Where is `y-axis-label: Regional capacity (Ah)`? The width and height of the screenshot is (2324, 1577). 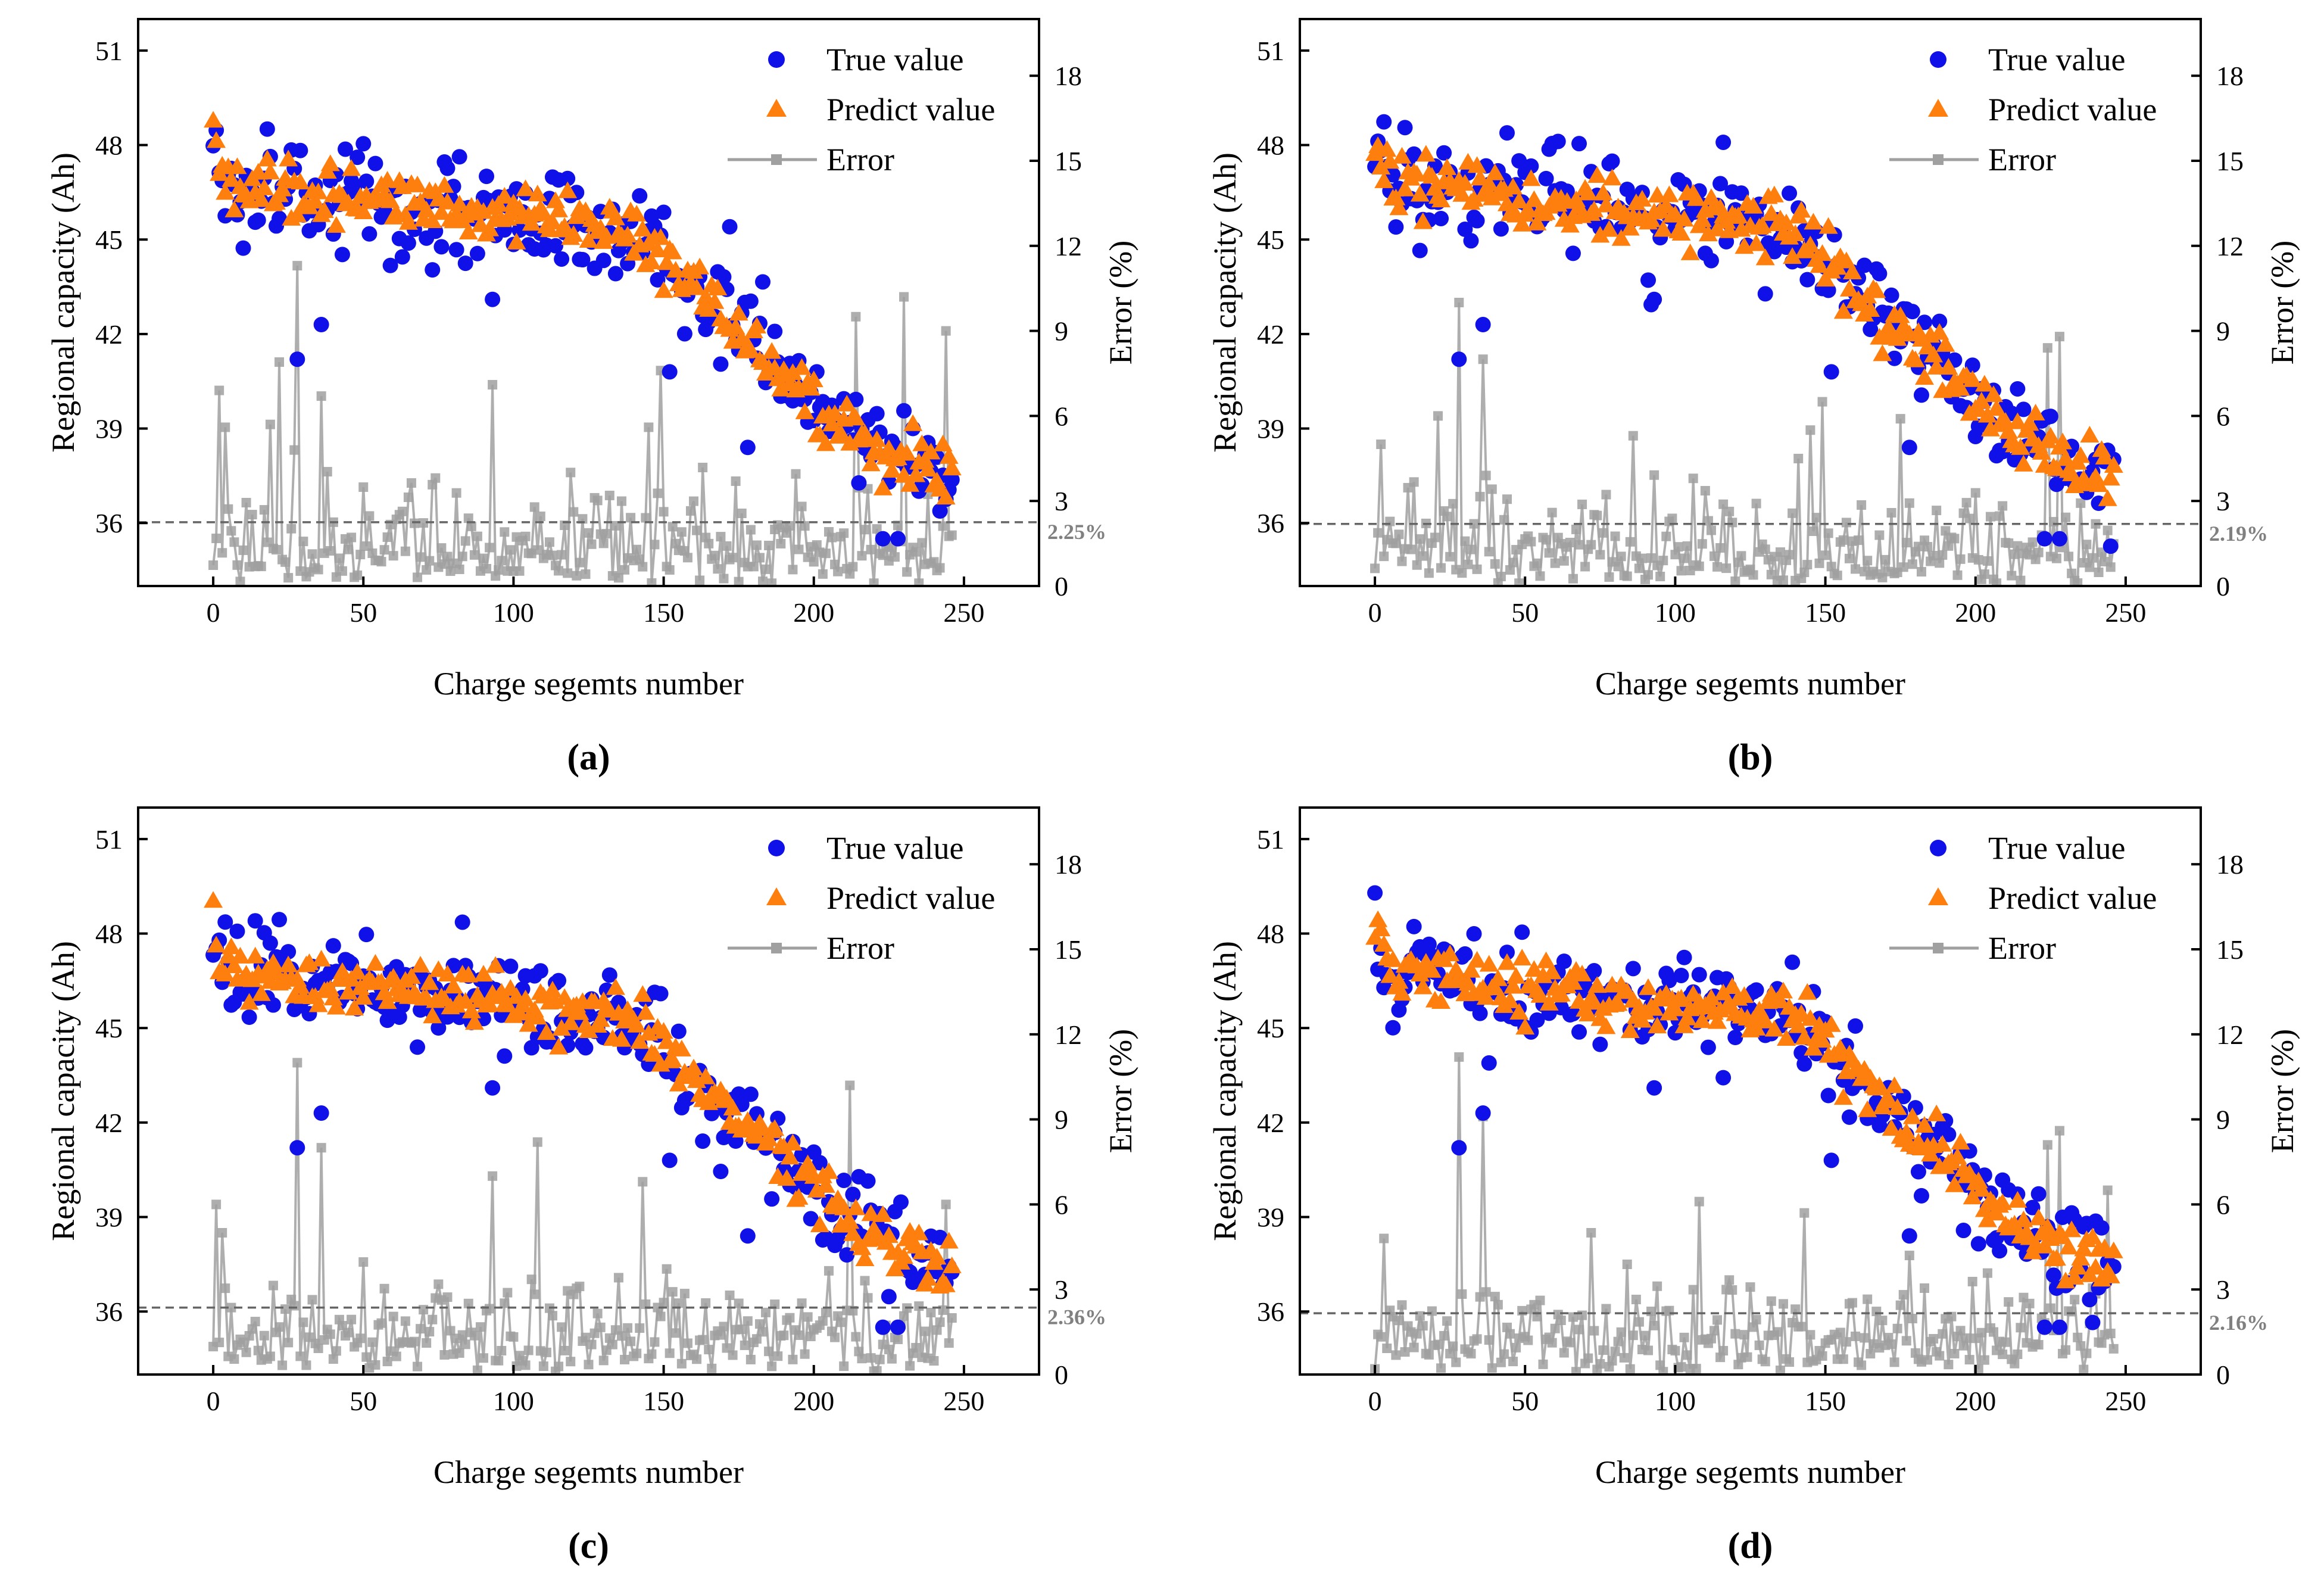
y-axis-label: Regional capacity (Ah) is located at coordinates (63, 1091).